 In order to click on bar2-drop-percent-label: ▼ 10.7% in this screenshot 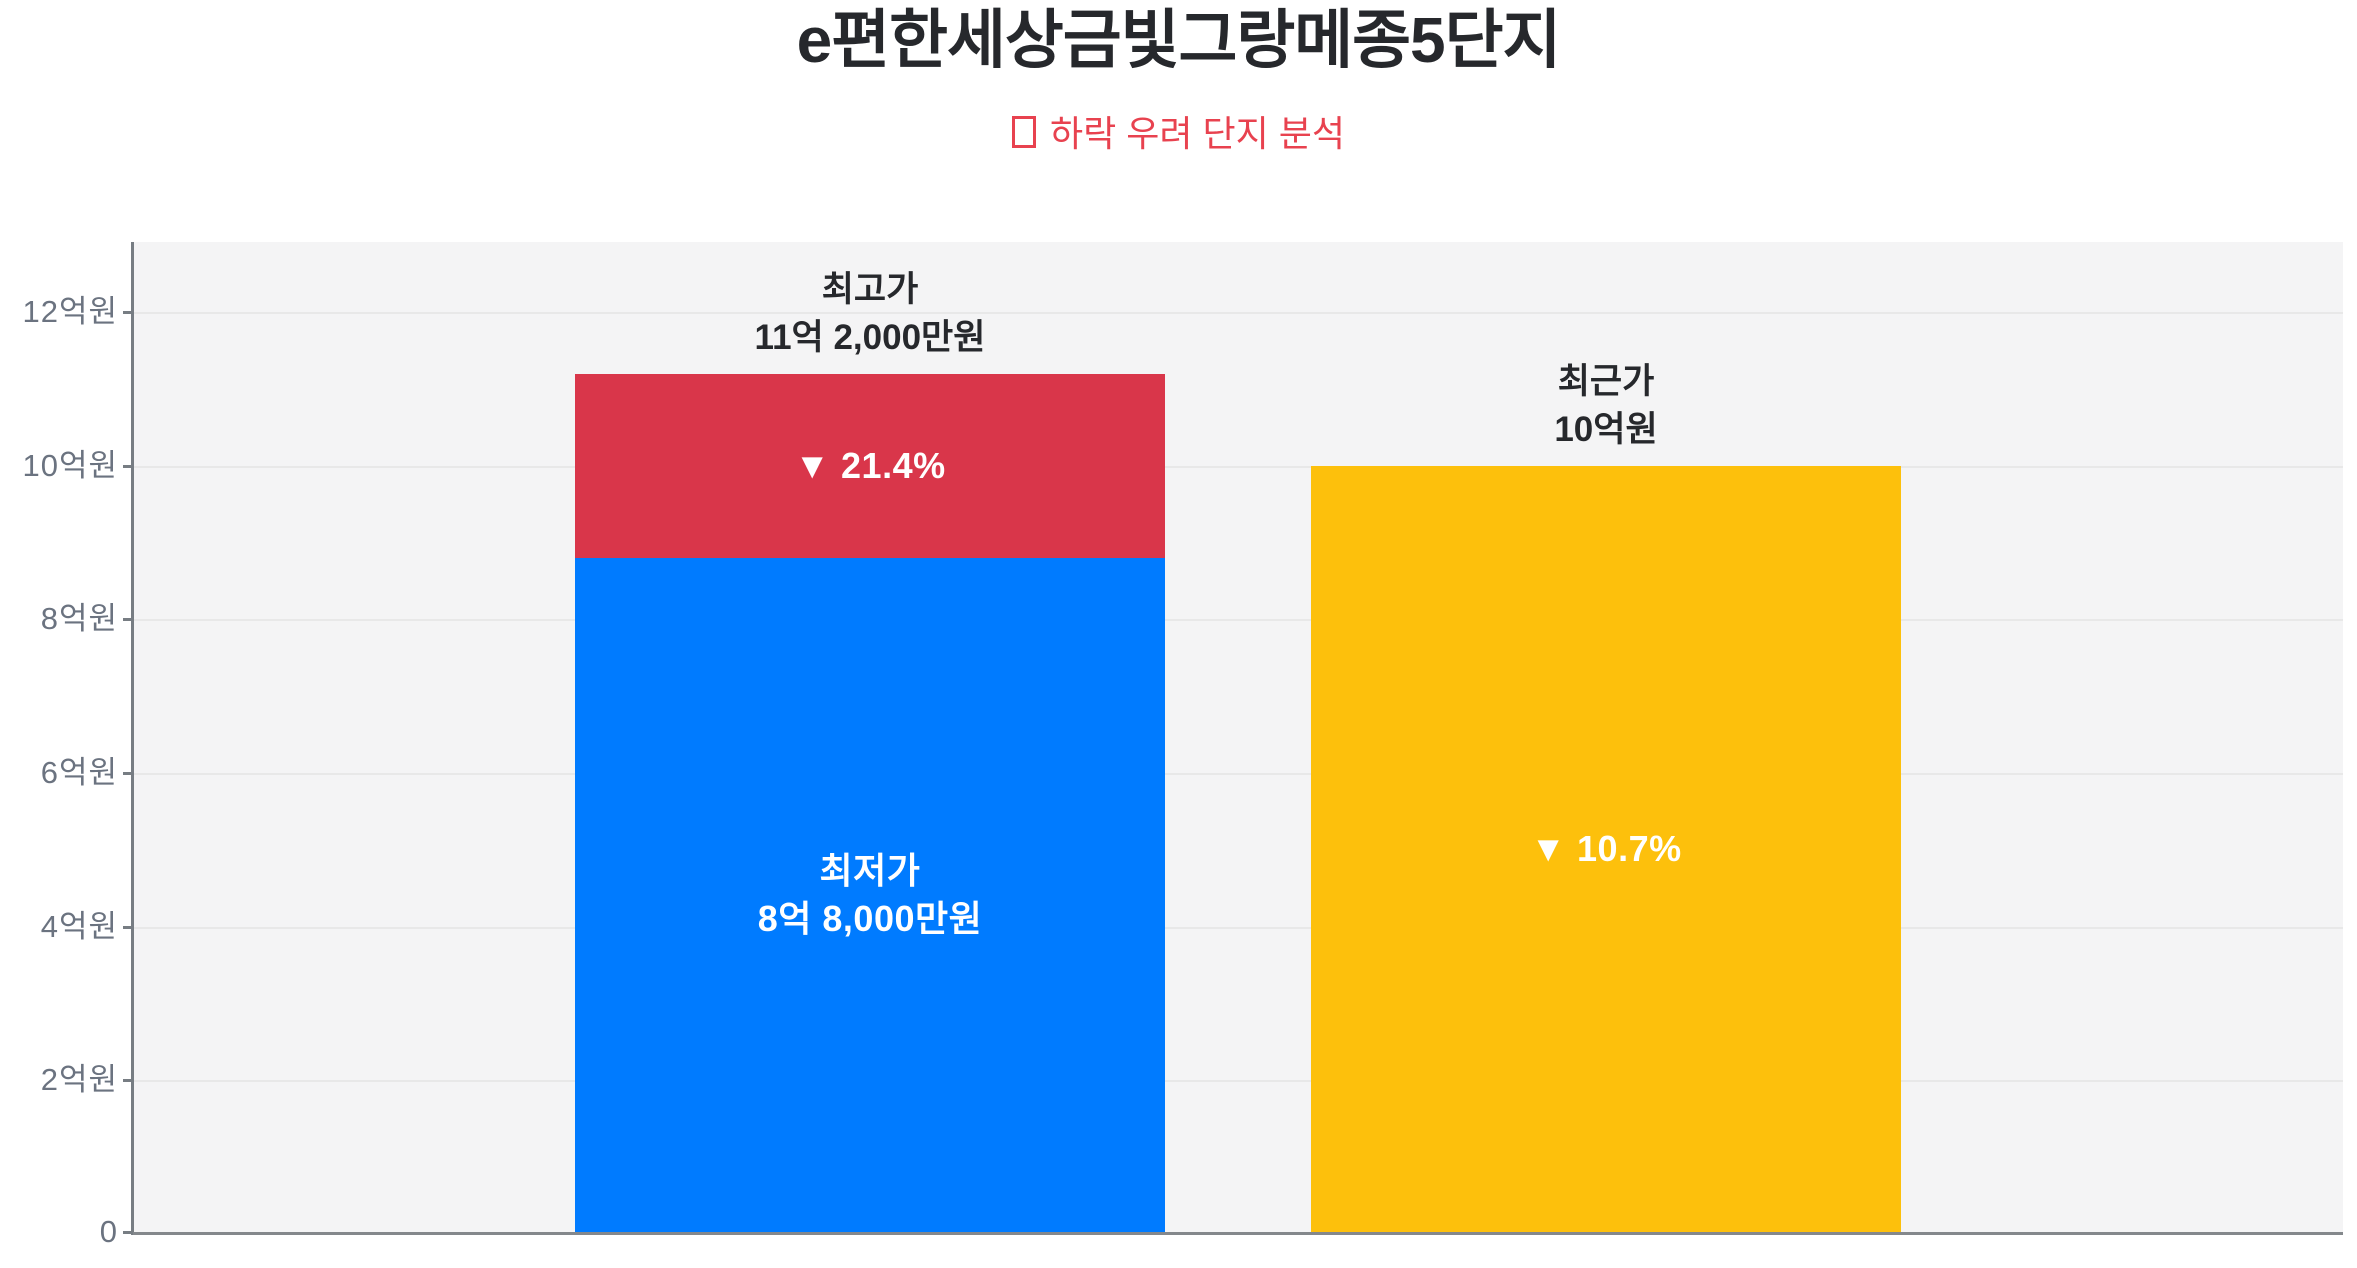, I will do `click(1606, 848)`.